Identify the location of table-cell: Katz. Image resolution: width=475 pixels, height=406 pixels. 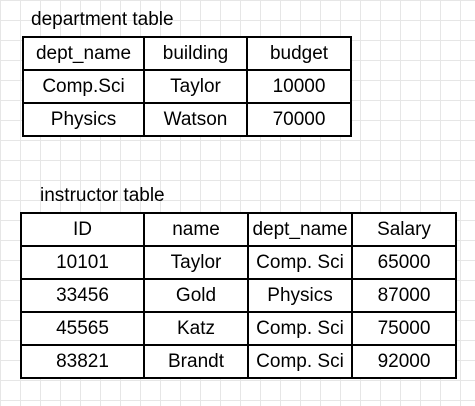
(196, 328).